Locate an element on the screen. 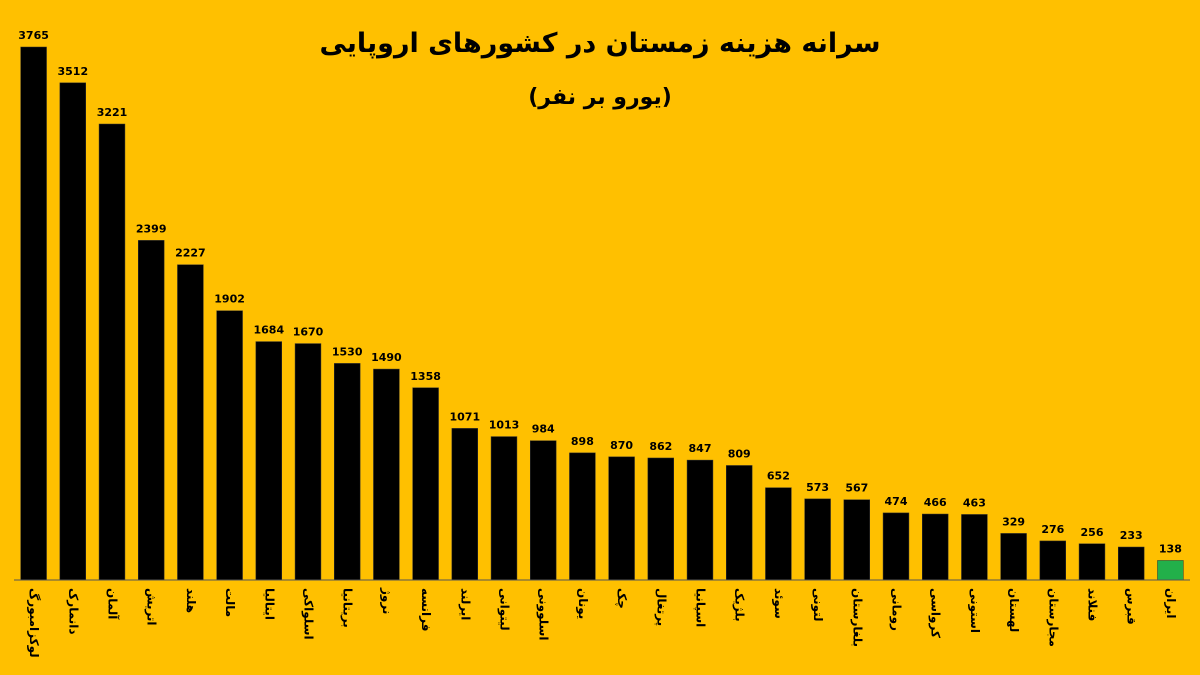  value-label: 233 is located at coordinates (1131, 535).